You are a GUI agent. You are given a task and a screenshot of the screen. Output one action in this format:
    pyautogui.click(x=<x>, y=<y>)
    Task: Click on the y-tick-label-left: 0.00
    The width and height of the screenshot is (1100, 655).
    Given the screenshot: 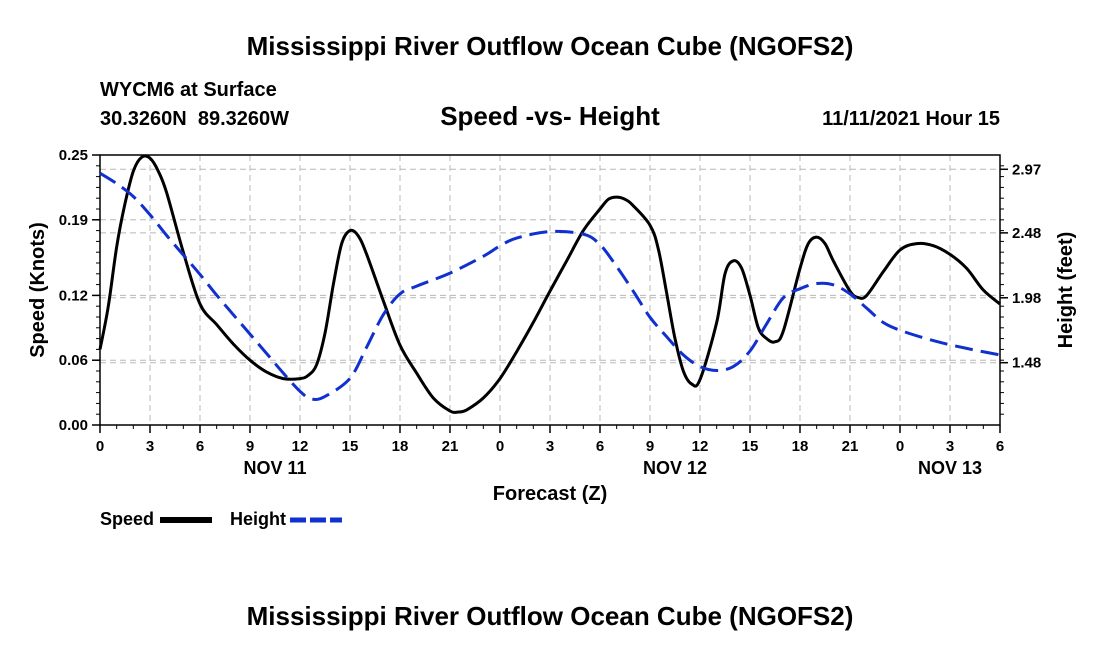 What is the action you would take?
    pyautogui.click(x=73, y=425)
    